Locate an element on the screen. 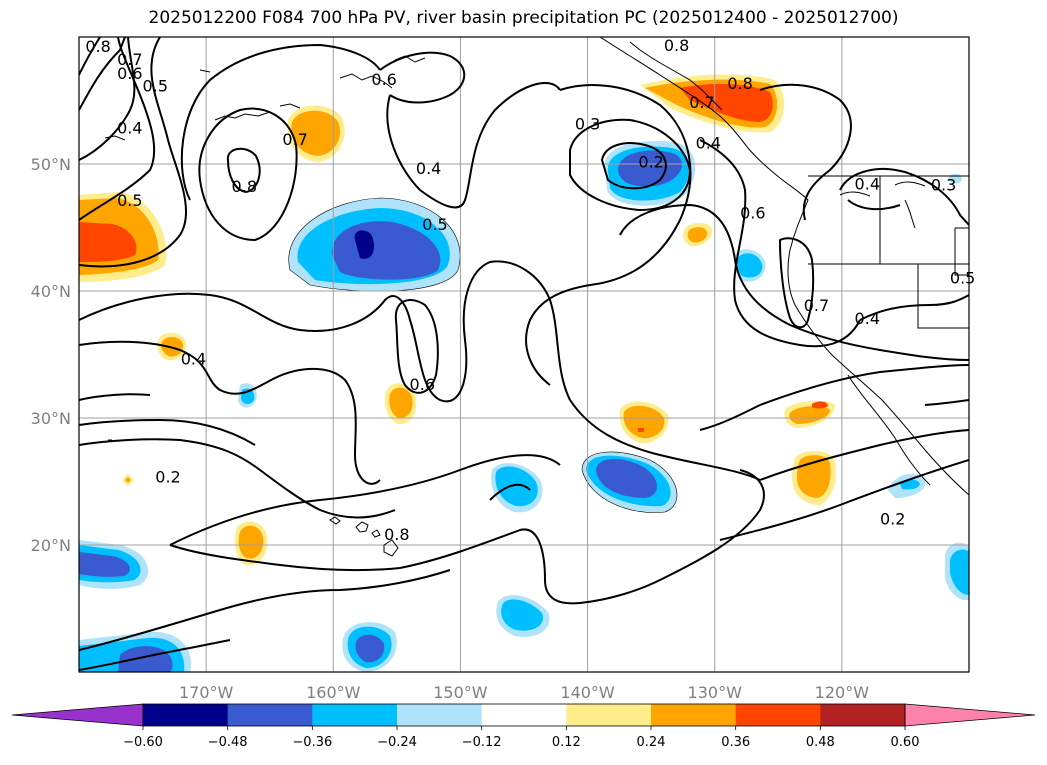 The height and width of the screenshot is (765, 1047). precip-anomaly-pos-west-45n is located at coordinates (123, 237).